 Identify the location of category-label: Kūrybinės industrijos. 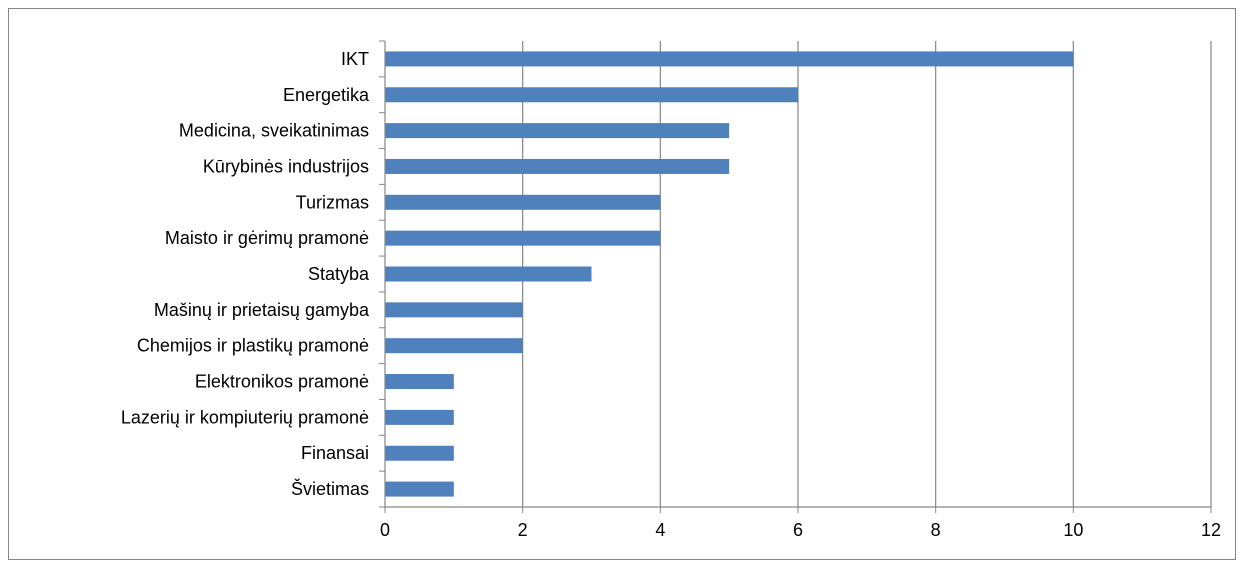
(286, 166).